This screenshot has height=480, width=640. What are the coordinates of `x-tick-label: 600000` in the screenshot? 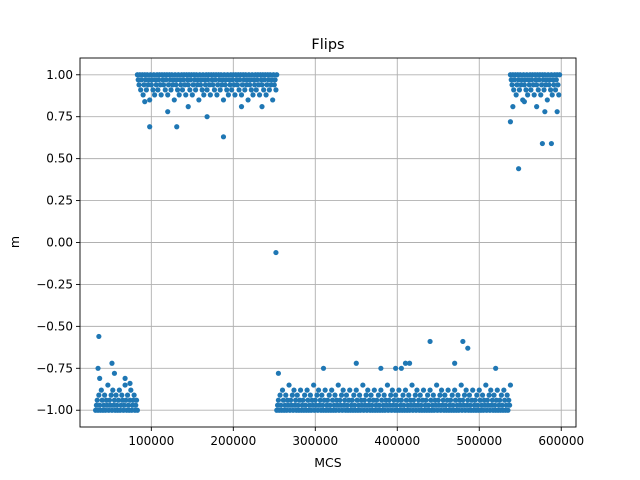 It's located at (561, 441).